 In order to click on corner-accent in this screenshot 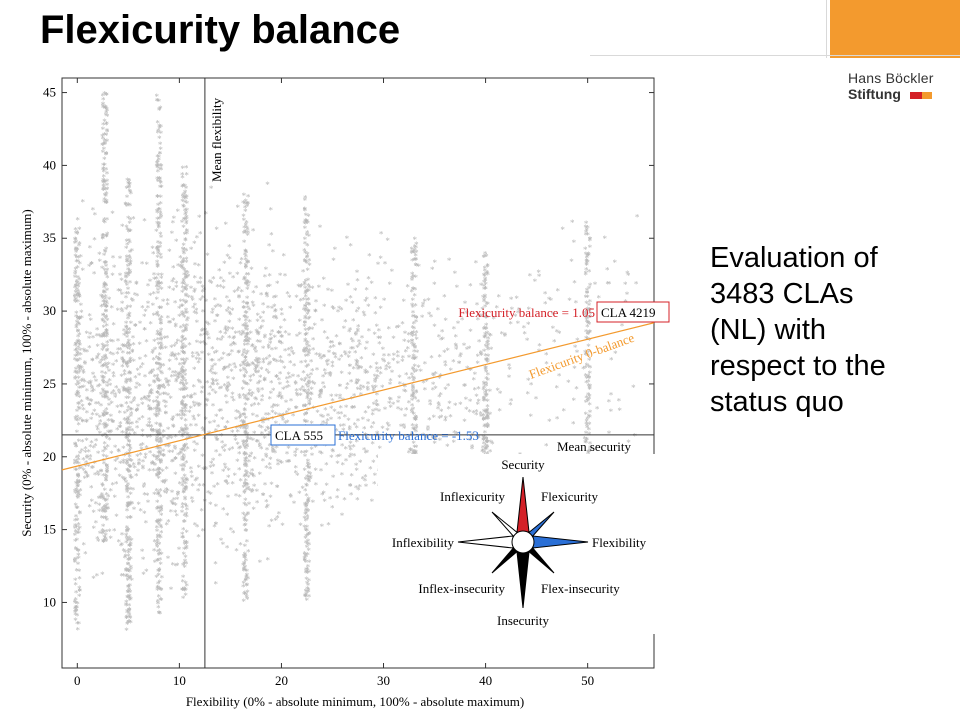, I will do `click(895, 29)`.